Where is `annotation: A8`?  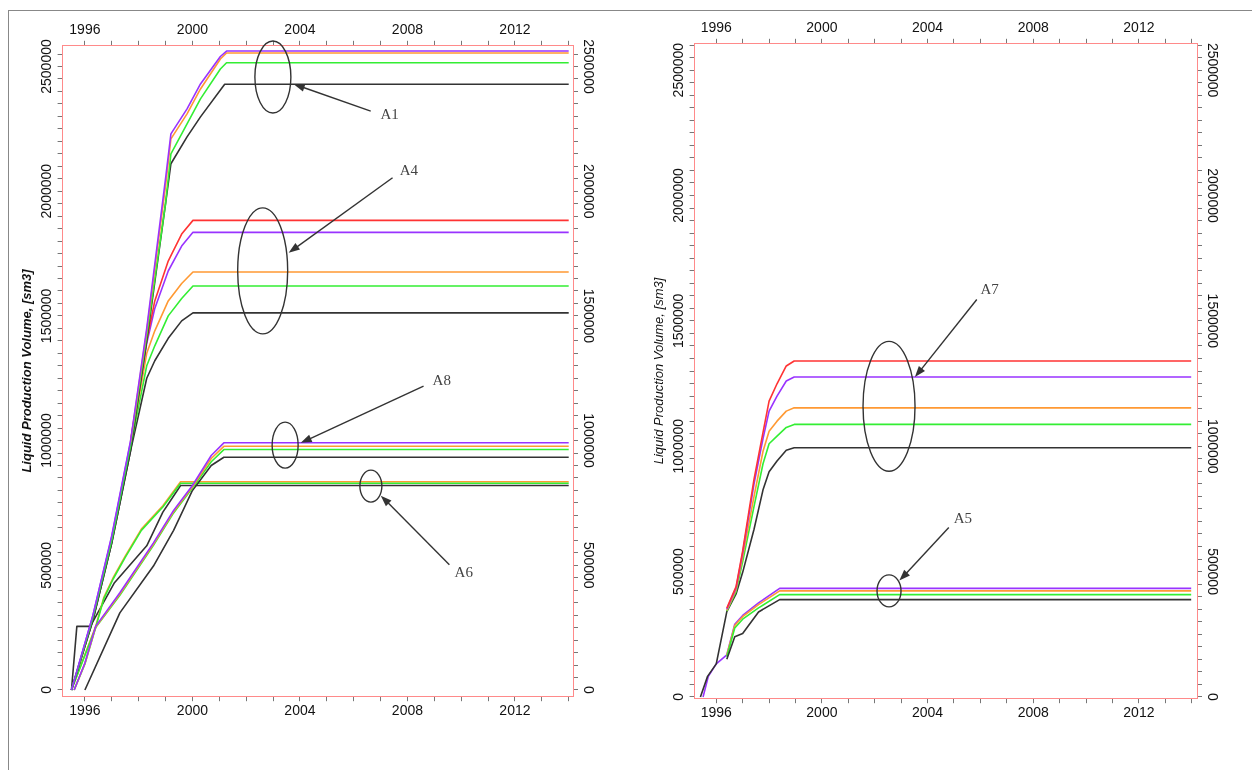 annotation: A8 is located at coordinates (441, 380).